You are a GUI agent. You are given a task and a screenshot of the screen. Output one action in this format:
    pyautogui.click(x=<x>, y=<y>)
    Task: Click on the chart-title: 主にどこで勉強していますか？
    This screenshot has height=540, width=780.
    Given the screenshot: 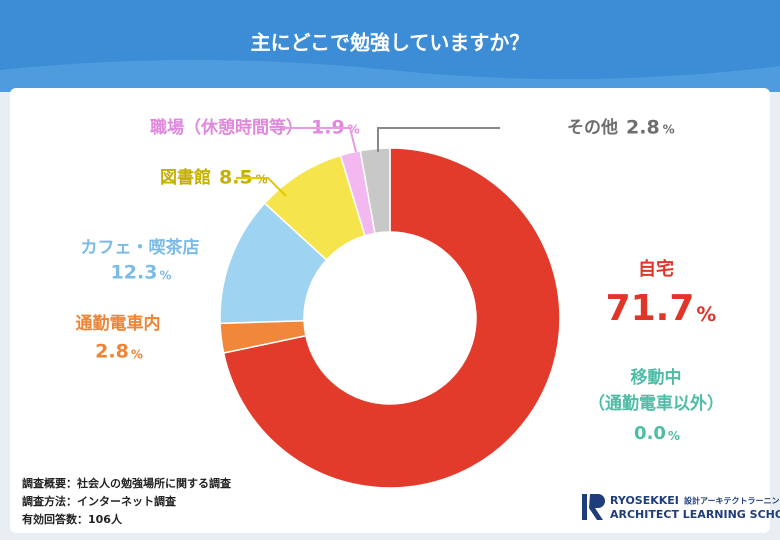 What is the action you would take?
    pyautogui.click(x=390, y=43)
    